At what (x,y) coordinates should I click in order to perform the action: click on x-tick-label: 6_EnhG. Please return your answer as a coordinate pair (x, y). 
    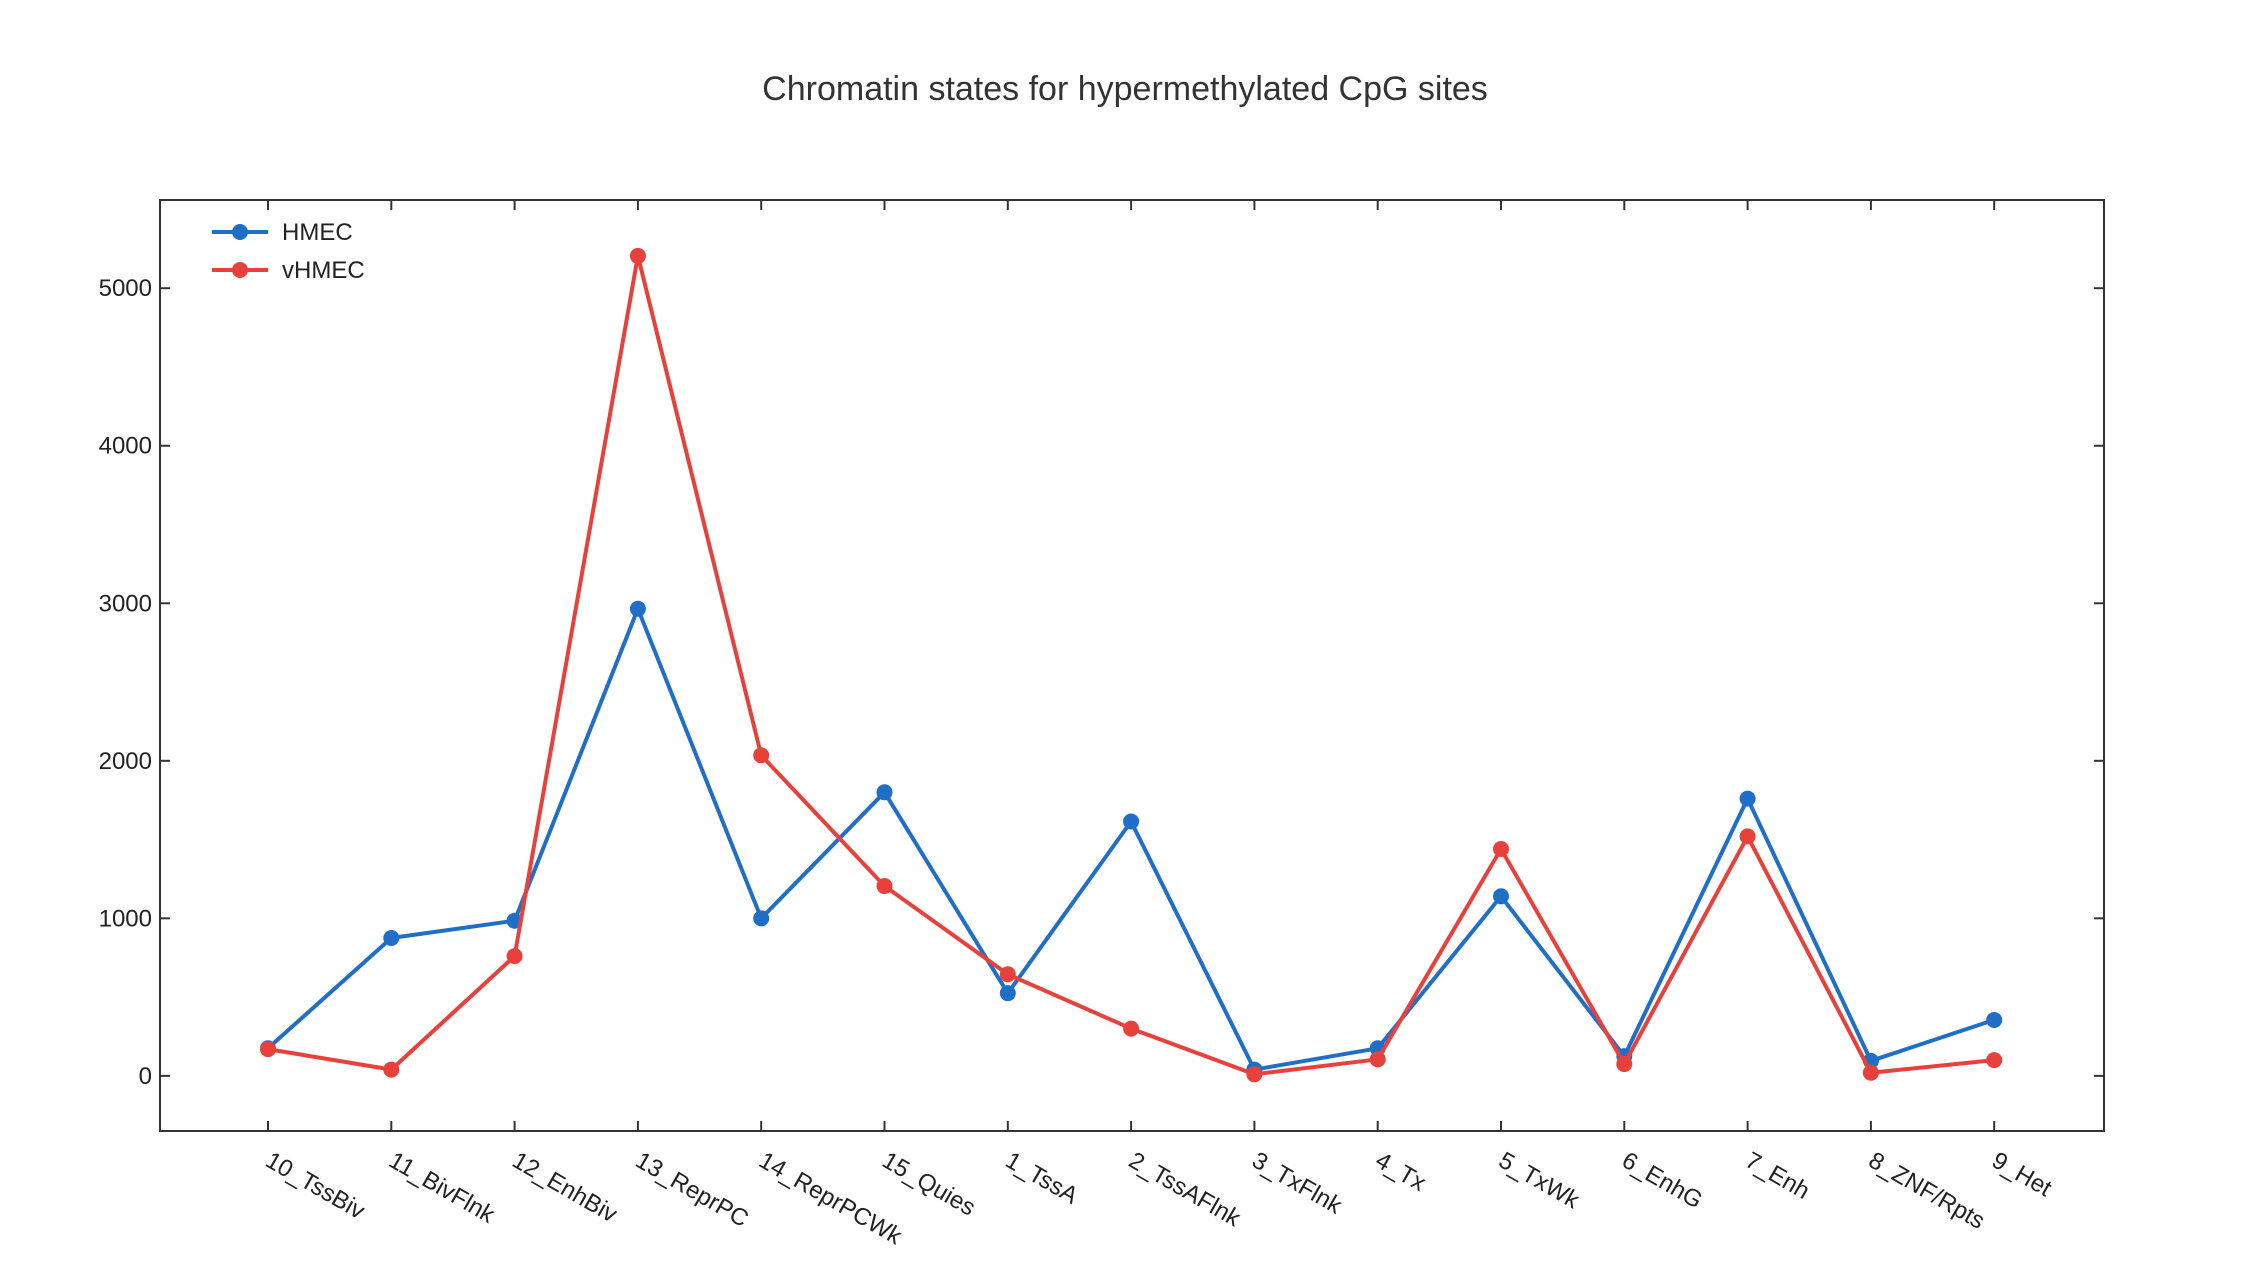
    Looking at the image, I should click on (1662, 1180).